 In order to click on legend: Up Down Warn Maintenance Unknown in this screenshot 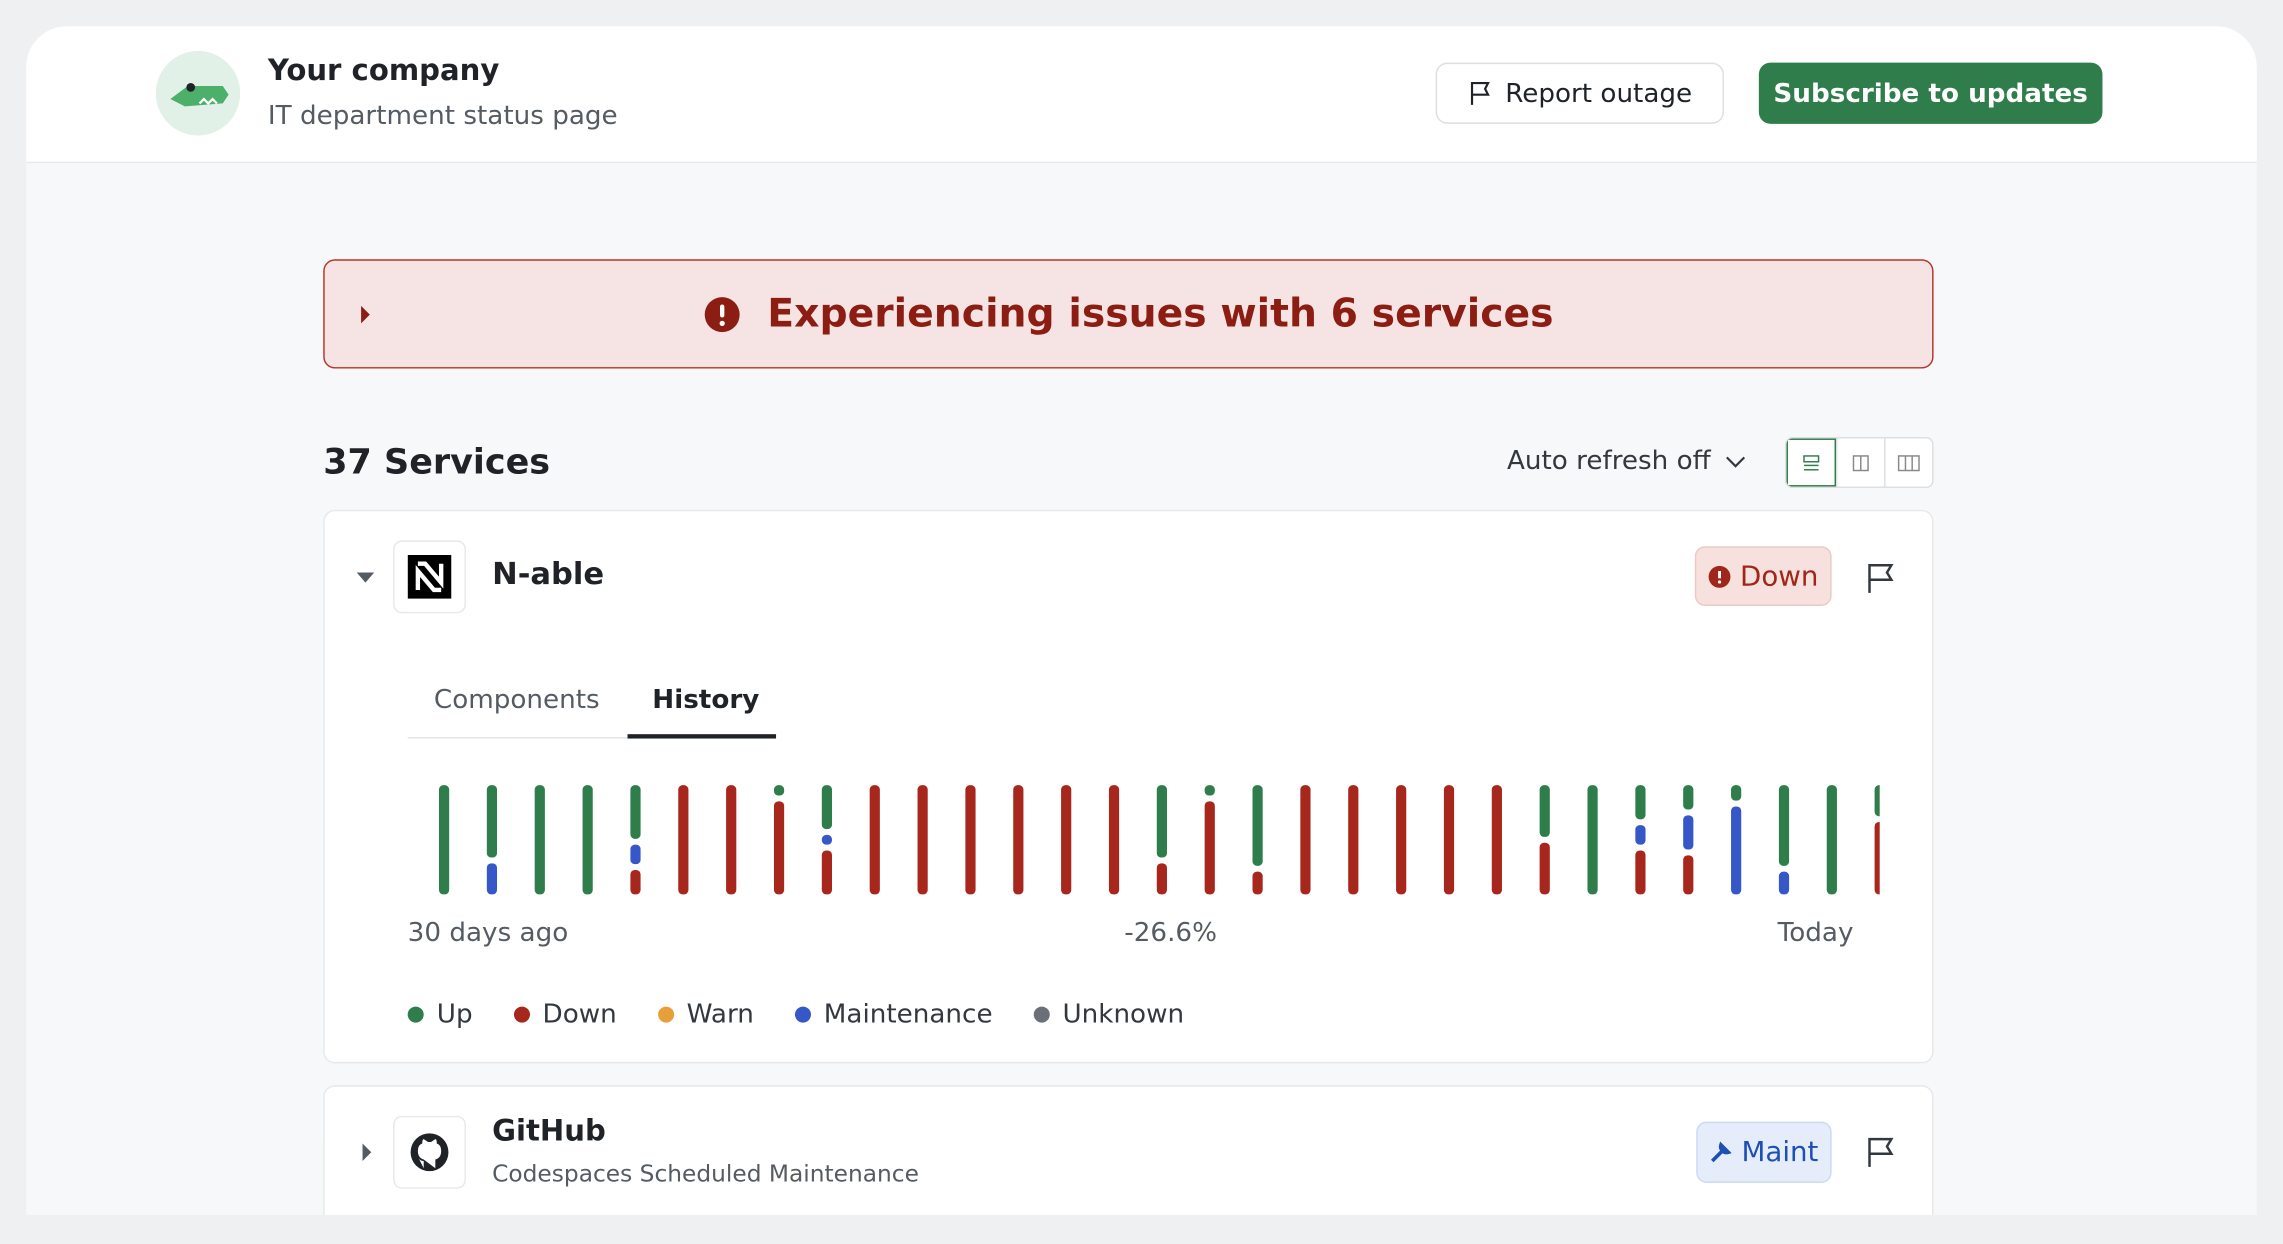, I will do `click(795, 1014)`.